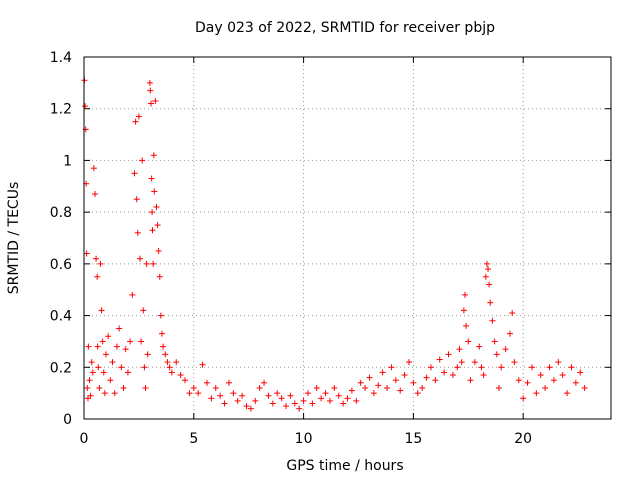  What do you see at coordinates (413, 439) in the screenshot?
I see `x-tick-label: 15` at bounding box center [413, 439].